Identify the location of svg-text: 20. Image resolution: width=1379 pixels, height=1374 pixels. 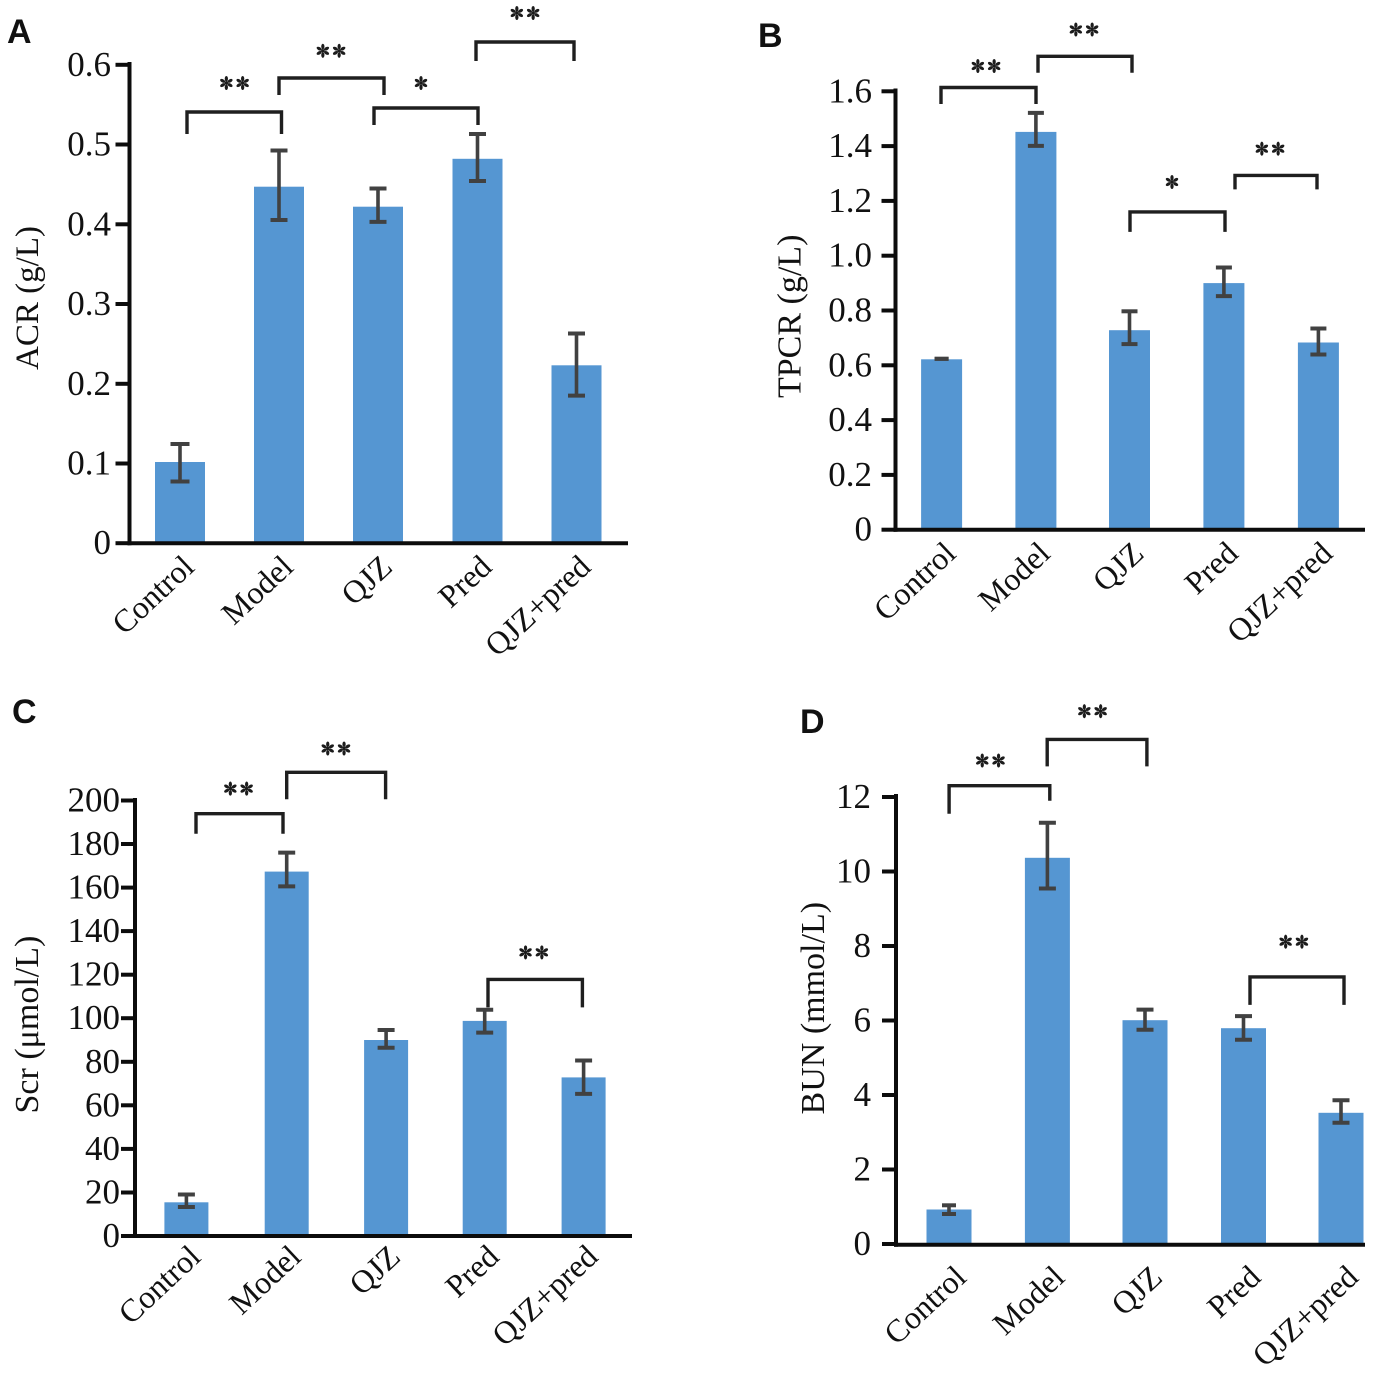
(102, 1192).